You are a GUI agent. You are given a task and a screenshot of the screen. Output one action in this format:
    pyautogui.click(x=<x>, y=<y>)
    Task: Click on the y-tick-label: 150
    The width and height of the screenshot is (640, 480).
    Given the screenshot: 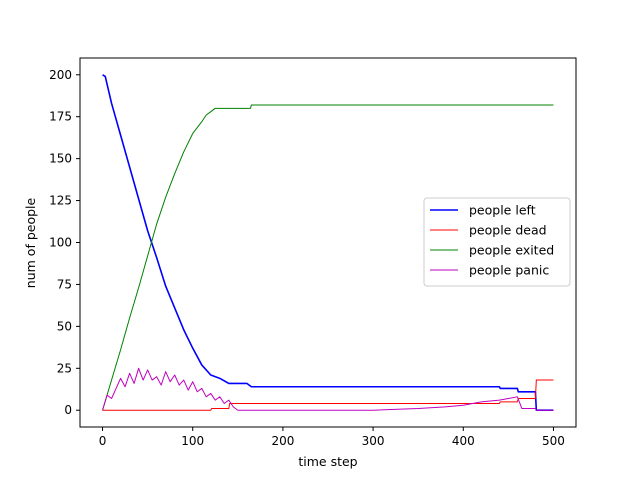 What is the action you would take?
    pyautogui.click(x=60, y=159)
    